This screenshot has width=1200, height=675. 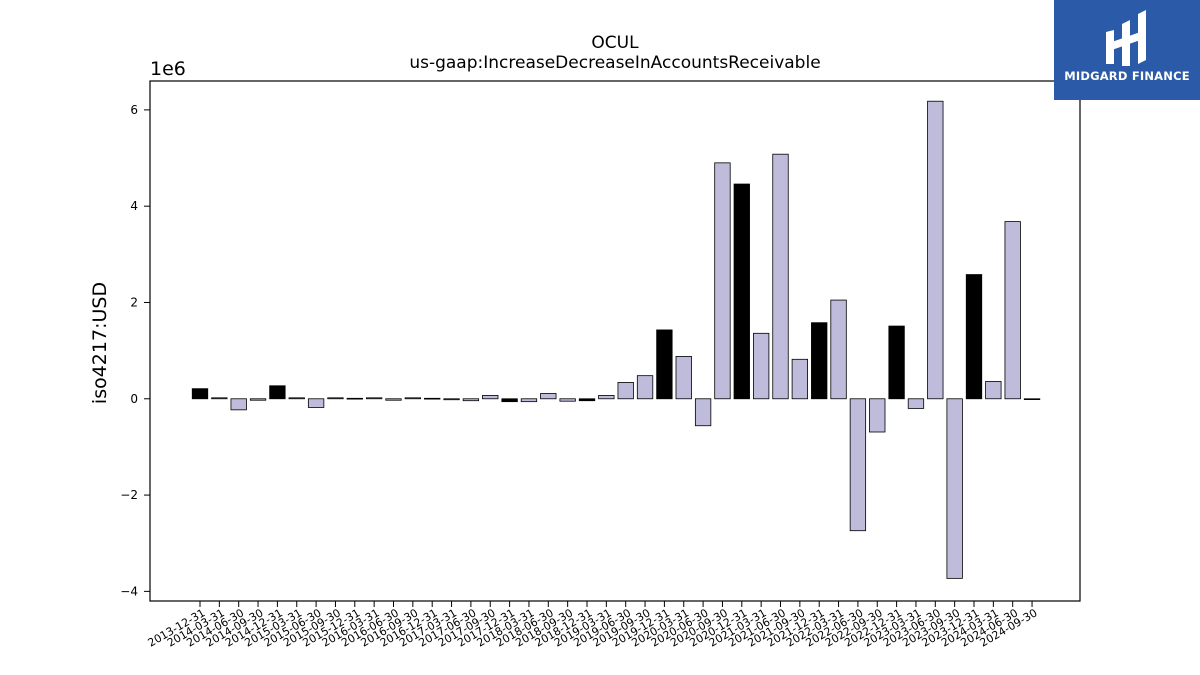 What do you see at coordinates (129, 591) in the screenshot?
I see `y-tick-label: −4` at bounding box center [129, 591].